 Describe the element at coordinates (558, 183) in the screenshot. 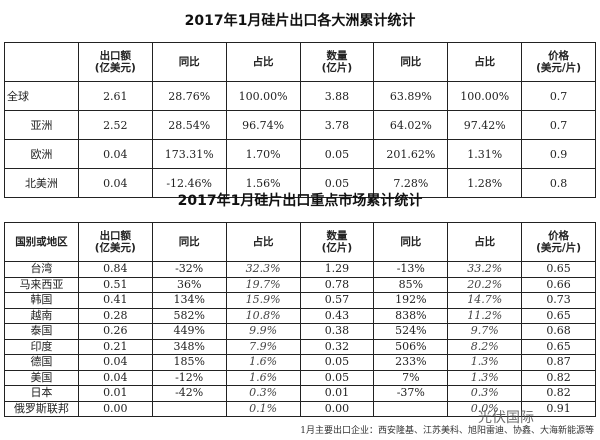

I see `value-cell: 0.8` at that location.